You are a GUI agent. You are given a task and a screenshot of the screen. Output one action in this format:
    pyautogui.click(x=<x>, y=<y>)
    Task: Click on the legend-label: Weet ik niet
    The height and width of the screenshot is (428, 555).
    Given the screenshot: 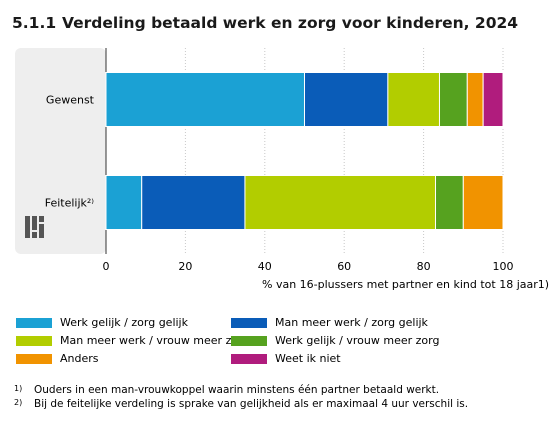 What is the action you would take?
    pyautogui.click(x=308, y=358)
    